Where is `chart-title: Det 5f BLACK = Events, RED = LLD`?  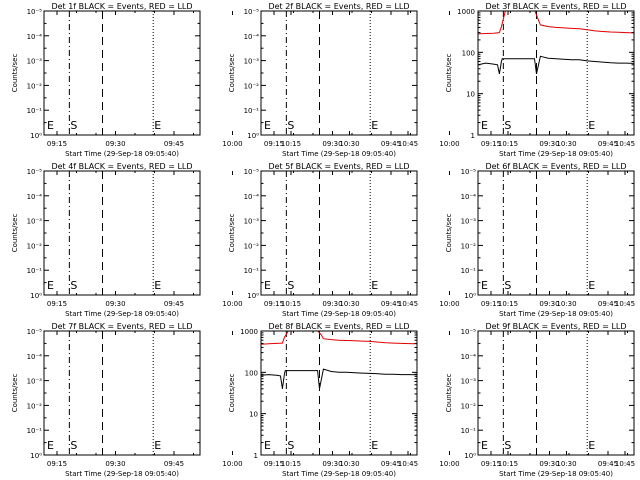 chart-title: Det 5f BLACK = Events, RED = LLD is located at coordinates (338, 166).